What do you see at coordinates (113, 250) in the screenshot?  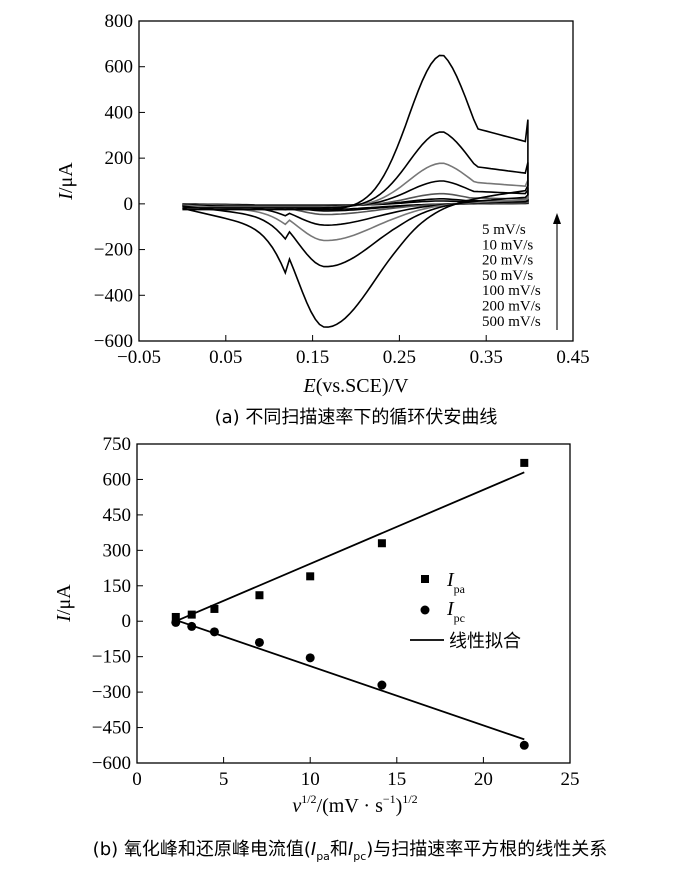 I see `chart-a-ytick-label: −200` at bounding box center [113, 250].